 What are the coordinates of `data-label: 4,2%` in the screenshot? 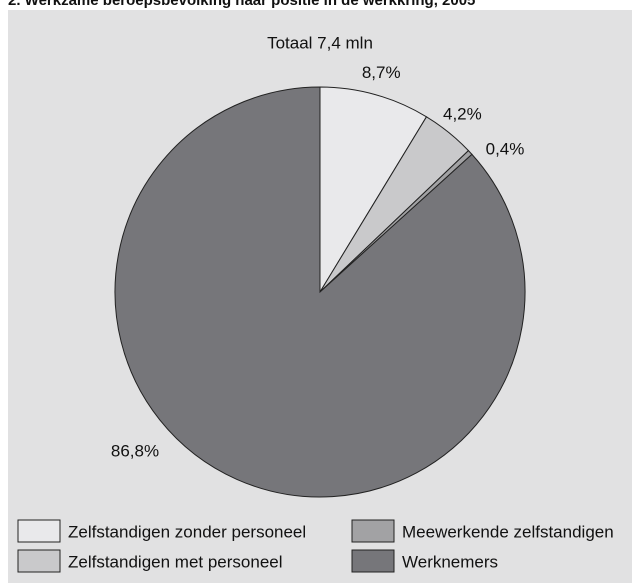 It's located at (462, 114).